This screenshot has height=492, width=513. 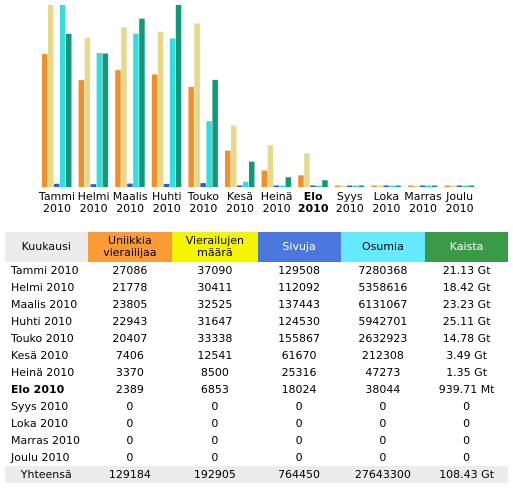 I want to click on total-cell: 27643300, so click(x=383, y=474).